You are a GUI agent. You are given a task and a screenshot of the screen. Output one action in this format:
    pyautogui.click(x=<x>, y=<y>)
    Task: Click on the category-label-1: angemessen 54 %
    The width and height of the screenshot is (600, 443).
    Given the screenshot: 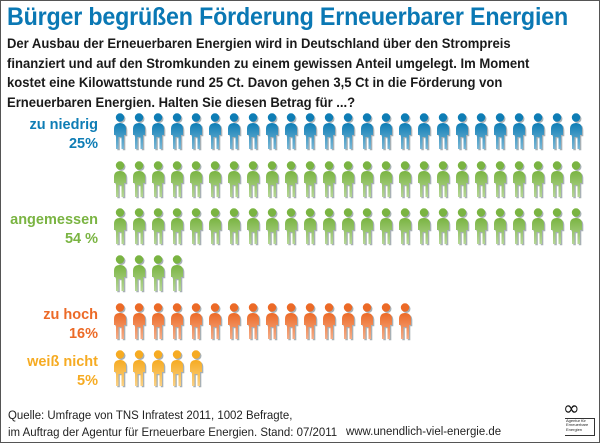 What is the action you would take?
    pyautogui.click(x=54, y=230)
    